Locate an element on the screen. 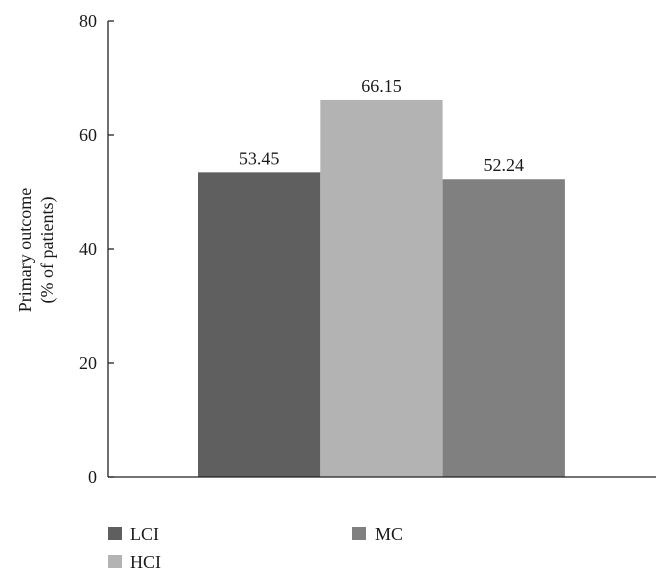 Image resolution: width=671 pixels, height=584 pixels. y-tick-label: 20 is located at coordinates (88, 363).